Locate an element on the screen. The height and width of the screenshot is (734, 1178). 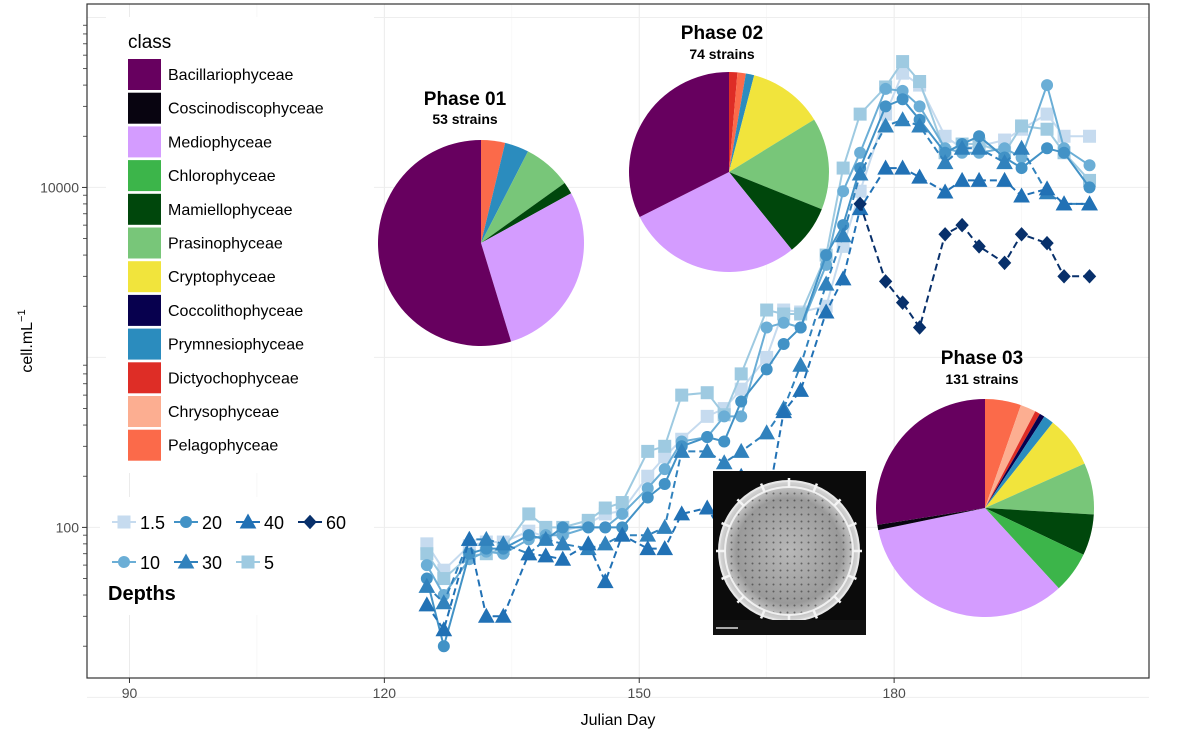
depth-key-label: 1.5 is located at coordinates (152, 523).